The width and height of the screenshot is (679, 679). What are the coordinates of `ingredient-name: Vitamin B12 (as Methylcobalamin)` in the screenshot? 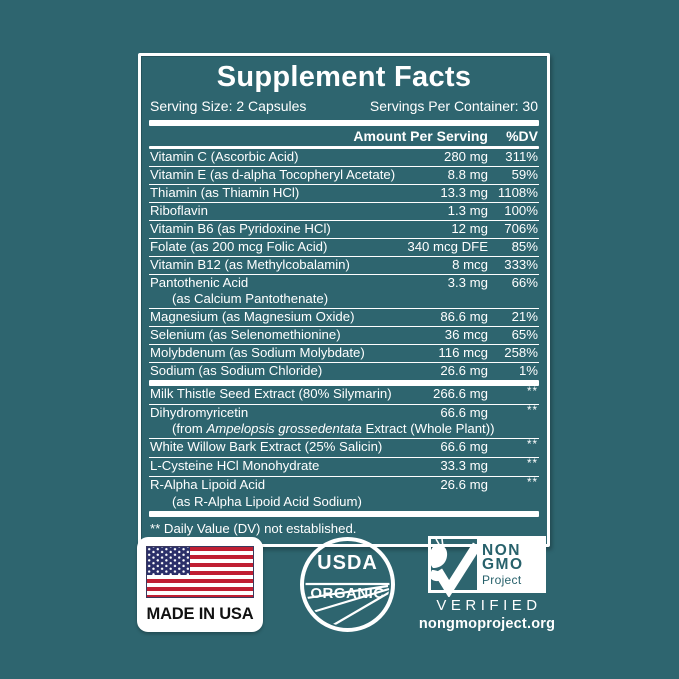 It's located at (250, 264).